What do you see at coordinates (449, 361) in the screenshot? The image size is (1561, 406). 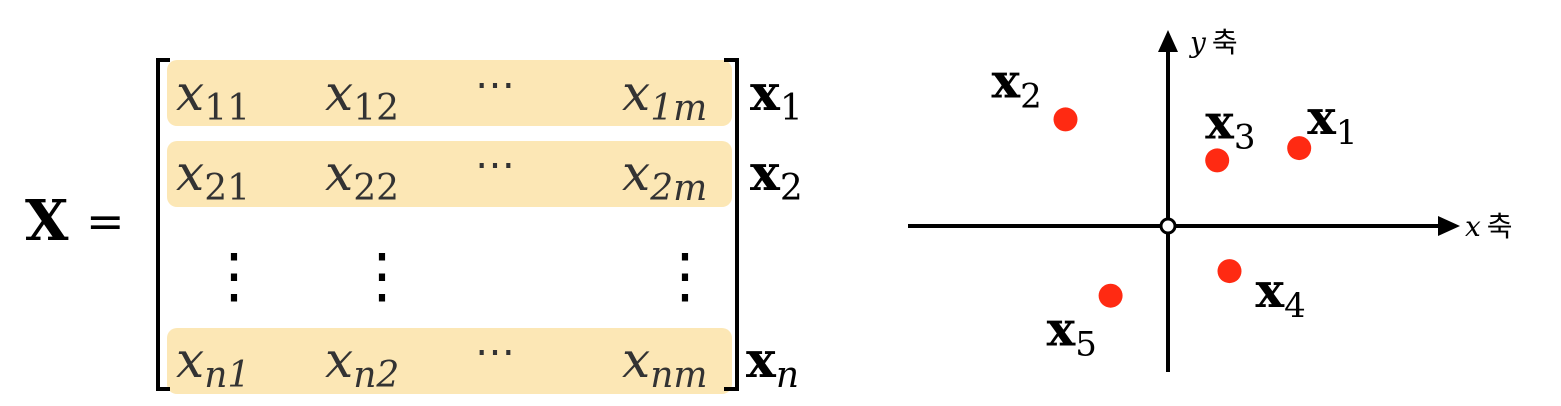 I see `row-n-highlight` at bounding box center [449, 361].